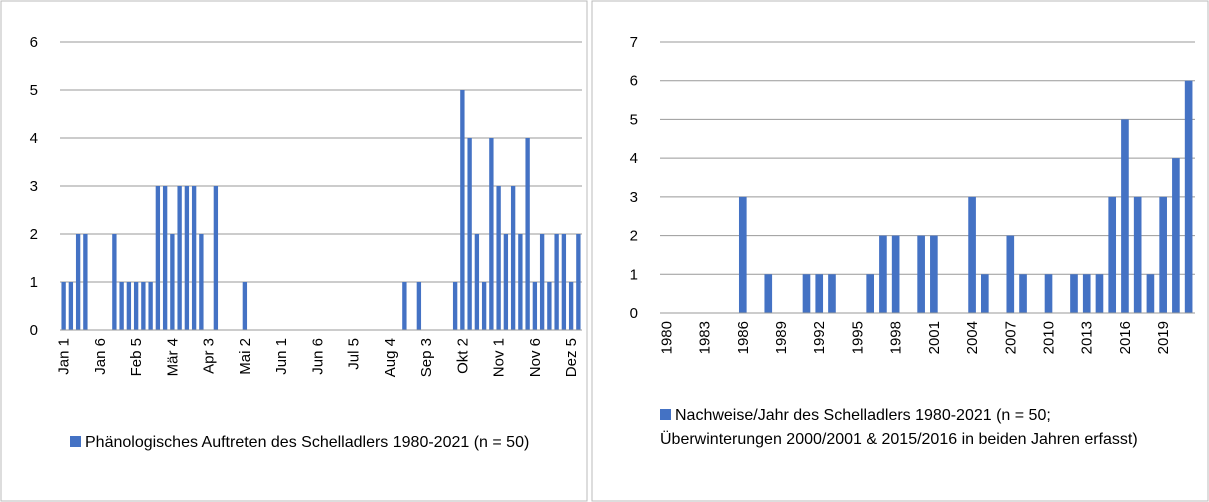  What do you see at coordinates (1125, 337) in the screenshot?
I see `x-tick-label: 2016` at bounding box center [1125, 337].